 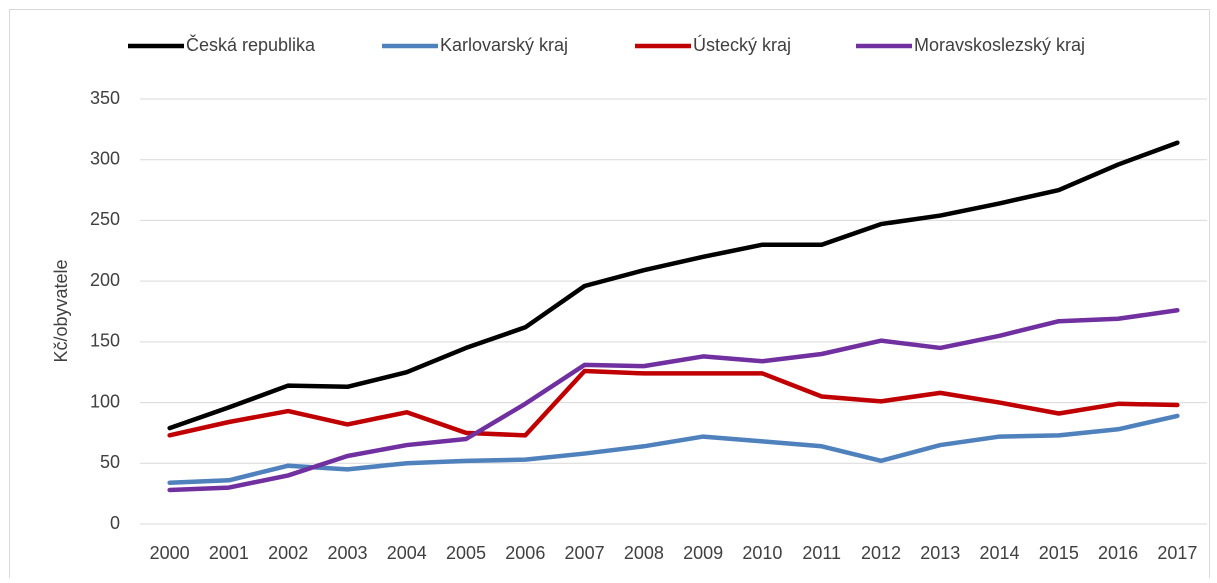 What do you see at coordinates (1059, 553) in the screenshot?
I see `x-tick-label: 2015` at bounding box center [1059, 553].